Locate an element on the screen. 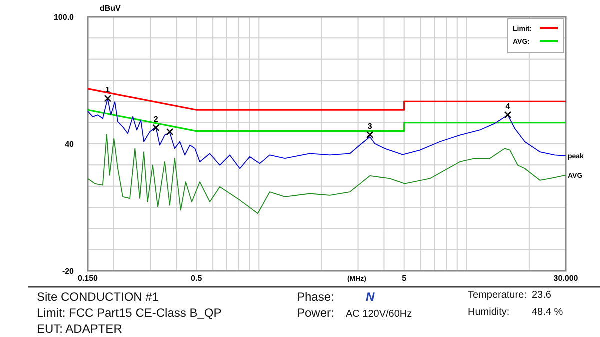  y-axis-title: dBuV is located at coordinates (111, 8).